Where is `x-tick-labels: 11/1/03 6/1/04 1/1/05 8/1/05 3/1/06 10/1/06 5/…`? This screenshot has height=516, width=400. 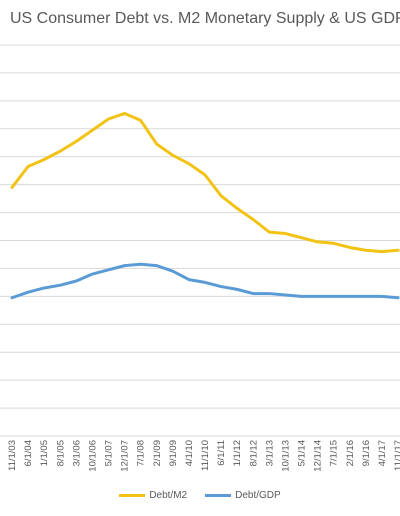 x-tick-labels: 11/1/03 6/1/04 1/1/05 8/1/05 3/1/06 10/1/06 5/… is located at coordinates (203, 456).